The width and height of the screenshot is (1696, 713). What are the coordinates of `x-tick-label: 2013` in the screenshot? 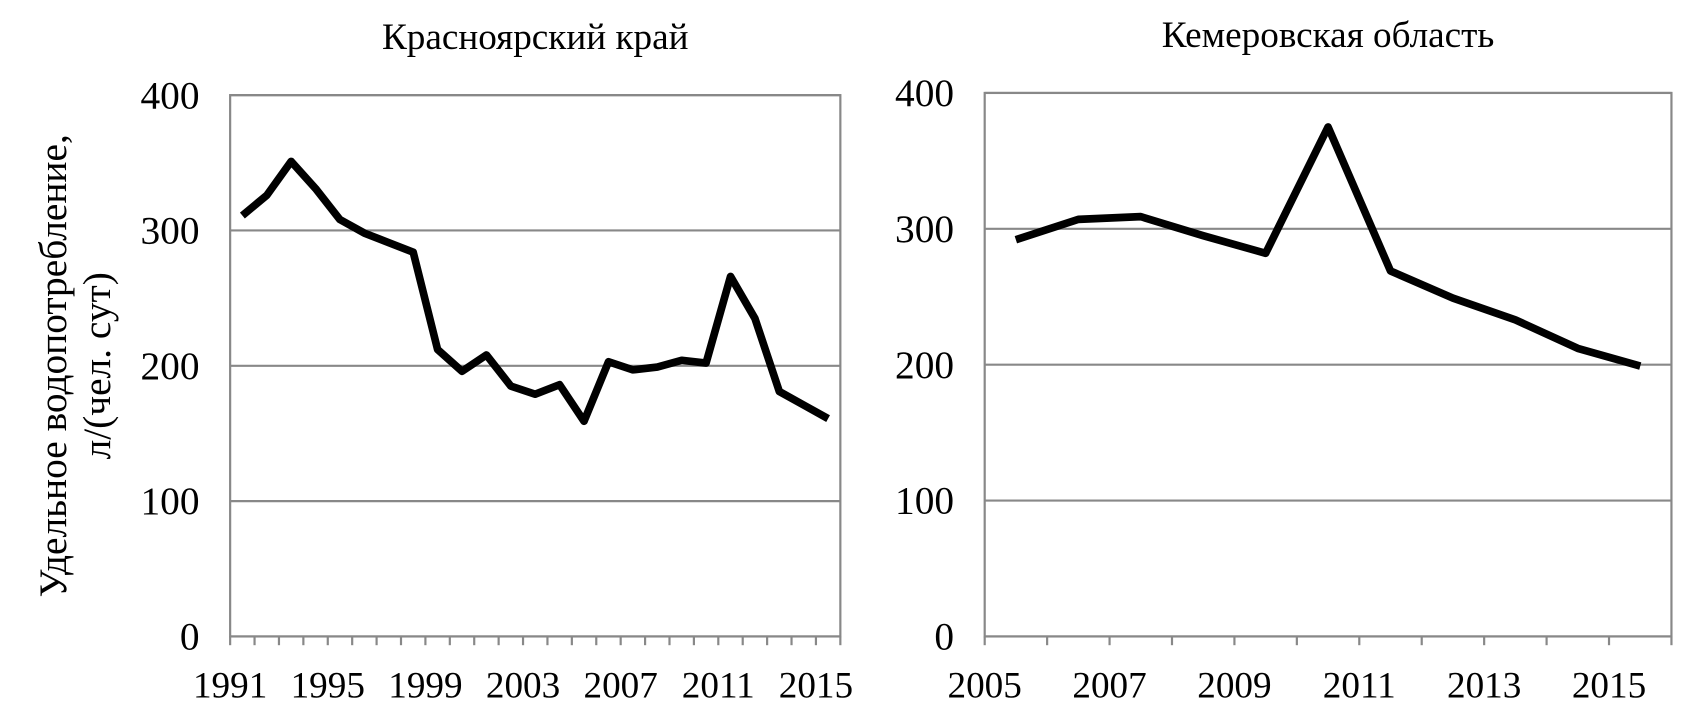 It's located at (1484, 686).